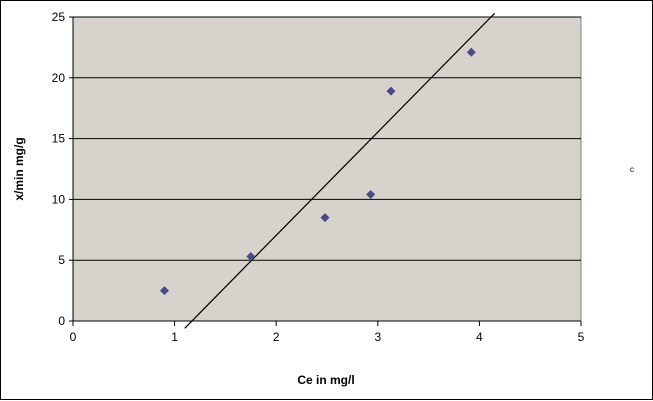 This screenshot has height=401, width=653. I want to click on y-tick-label-0: 0, so click(61, 321).